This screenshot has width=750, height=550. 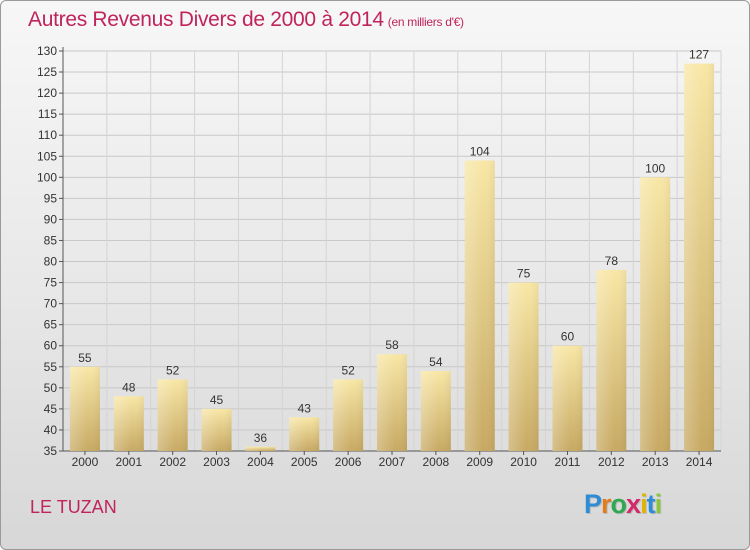 I want to click on bar-shade-2000, so click(x=84, y=408).